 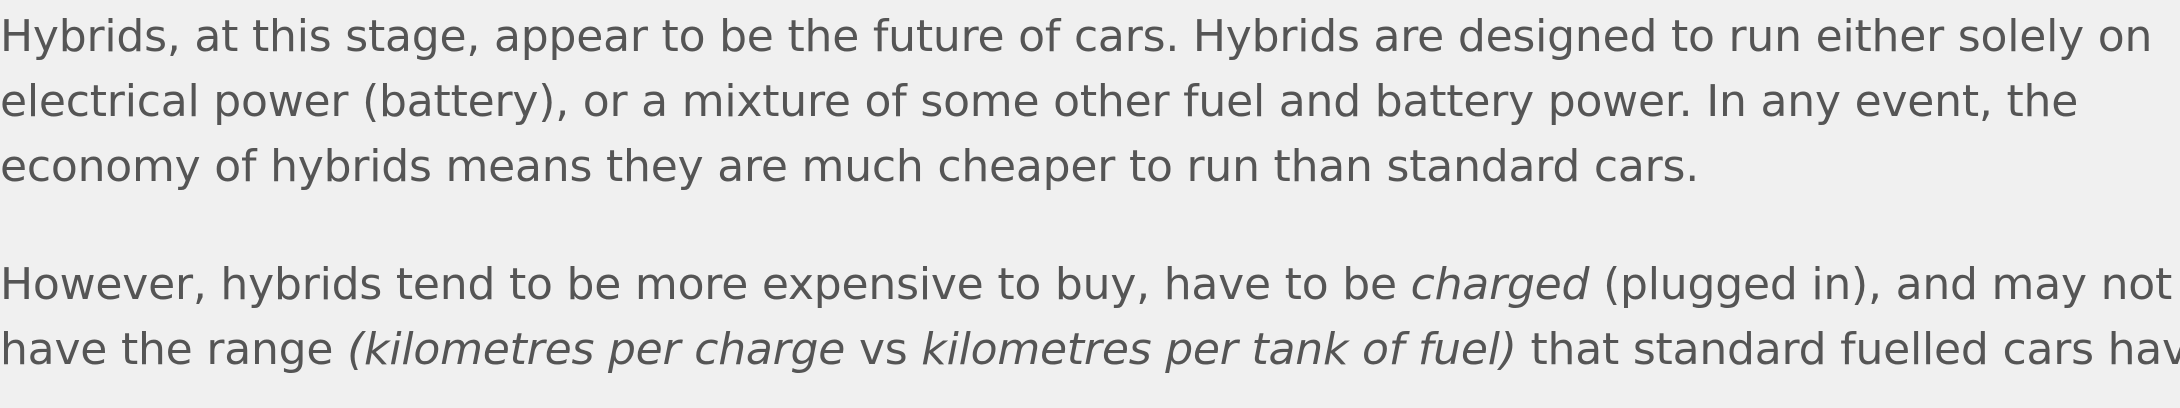 I want to click on text-segment: vs, so click(x=883, y=349).